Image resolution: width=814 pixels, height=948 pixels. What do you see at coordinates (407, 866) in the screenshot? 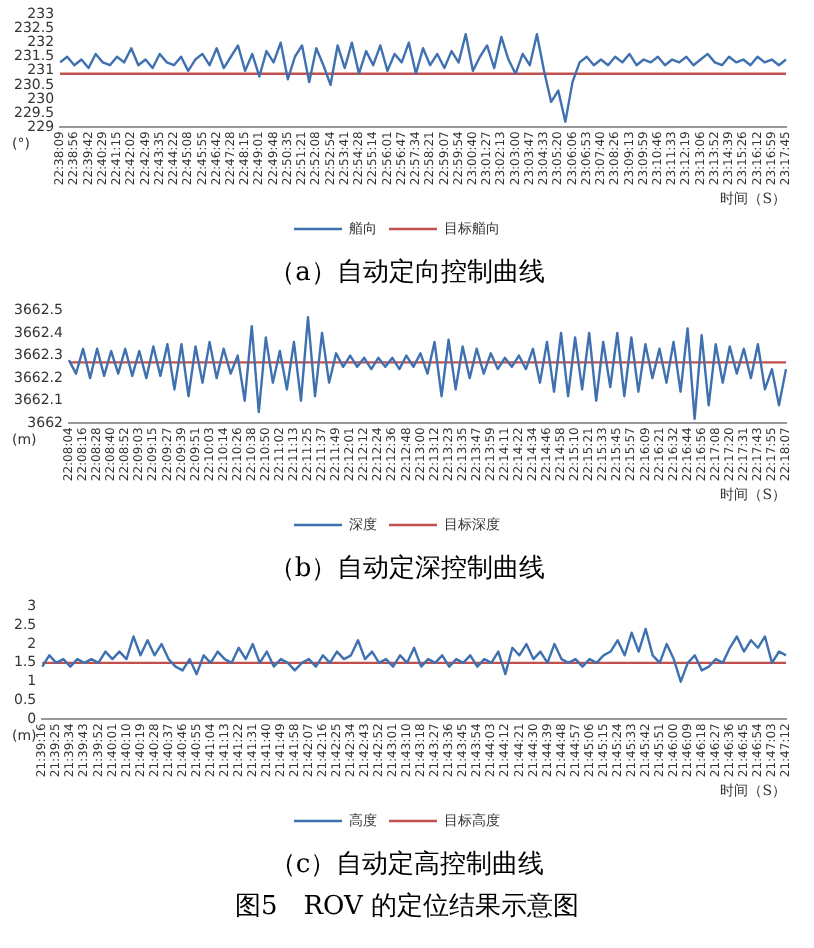
I see `text: （c）自动定高控制曲线` at bounding box center [407, 866].